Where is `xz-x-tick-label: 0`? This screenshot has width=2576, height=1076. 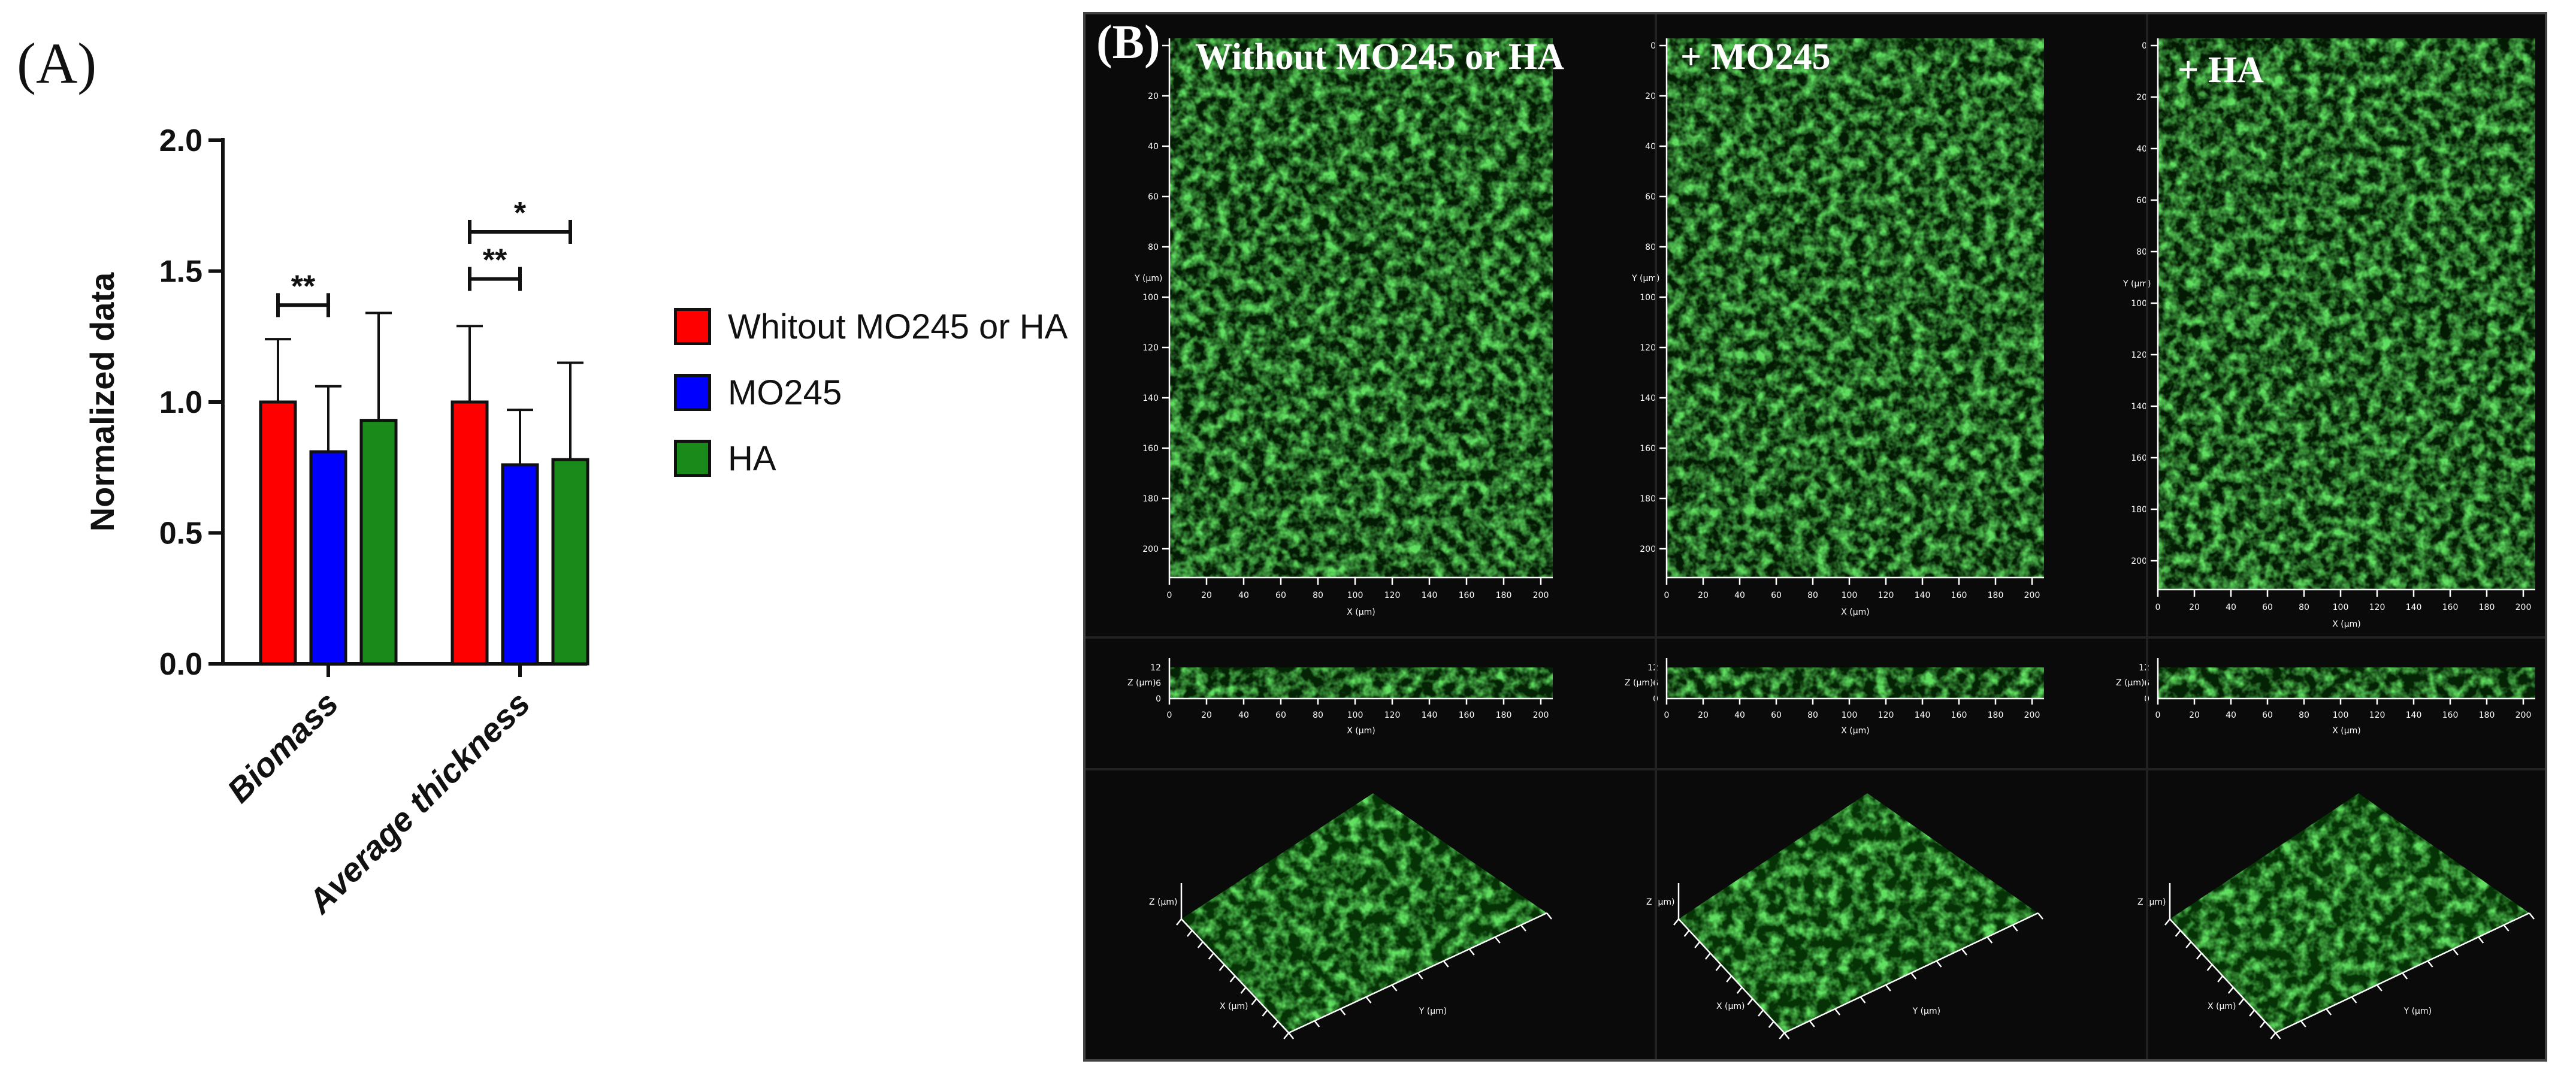 xz-x-tick-label: 0 is located at coordinates (1667, 715).